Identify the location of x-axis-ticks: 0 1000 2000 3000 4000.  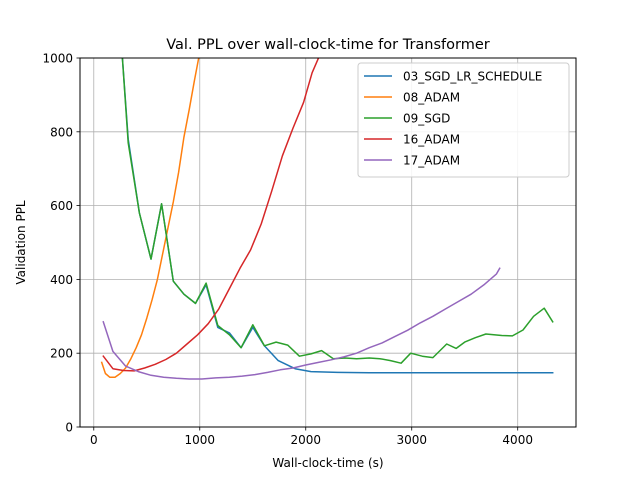
(311, 437).